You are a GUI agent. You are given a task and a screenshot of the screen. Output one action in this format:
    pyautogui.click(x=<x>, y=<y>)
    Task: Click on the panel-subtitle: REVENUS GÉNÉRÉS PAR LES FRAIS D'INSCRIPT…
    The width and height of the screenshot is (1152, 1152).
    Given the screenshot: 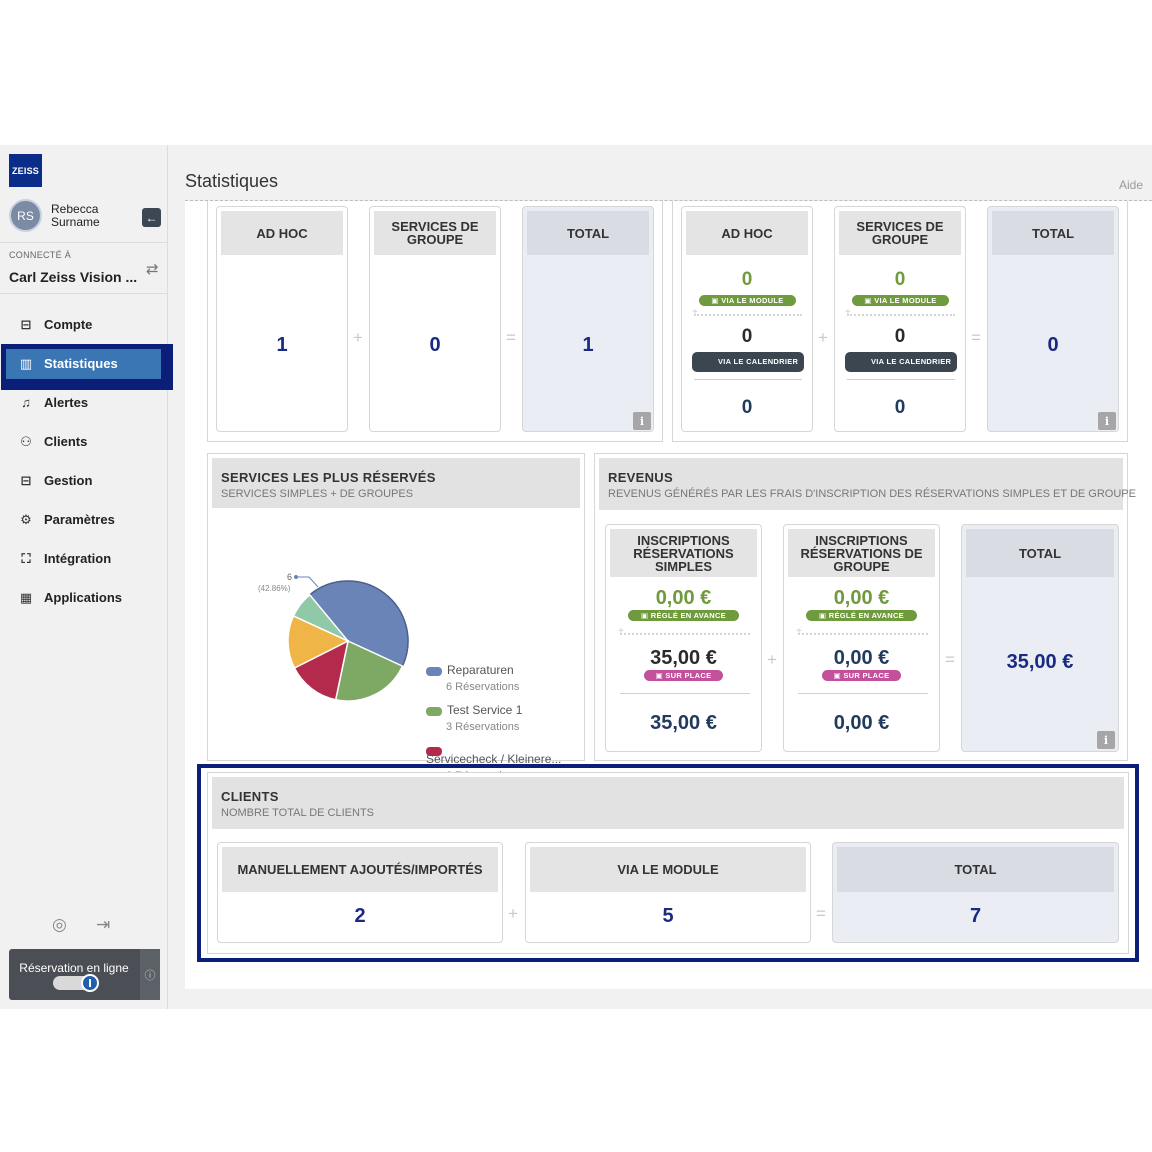 What is the action you would take?
    pyautogui.click(x=872, y=494)
    